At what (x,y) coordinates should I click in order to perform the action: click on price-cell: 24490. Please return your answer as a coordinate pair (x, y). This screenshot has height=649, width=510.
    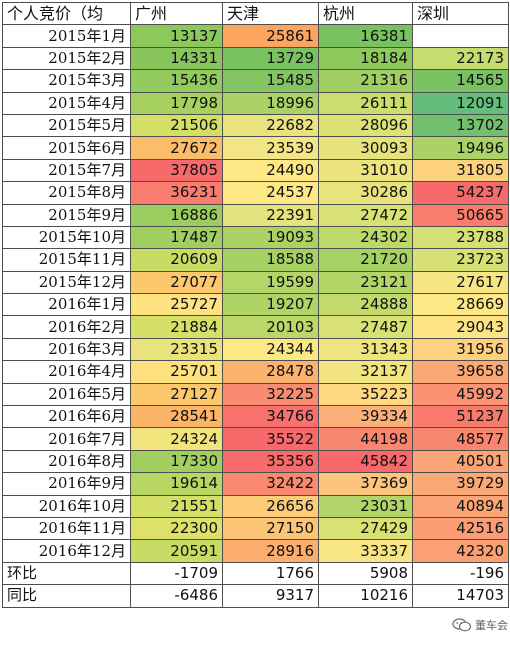
    Looking at the image, I should click on (270, 170).